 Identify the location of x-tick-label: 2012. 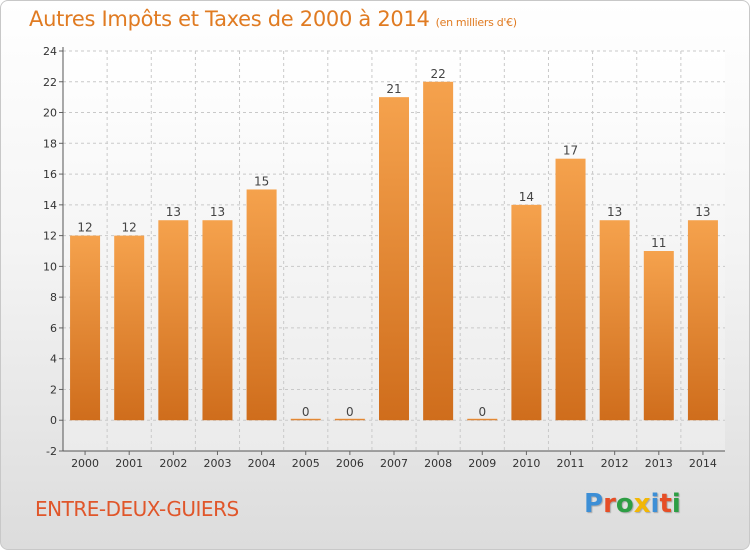
(615, 463).